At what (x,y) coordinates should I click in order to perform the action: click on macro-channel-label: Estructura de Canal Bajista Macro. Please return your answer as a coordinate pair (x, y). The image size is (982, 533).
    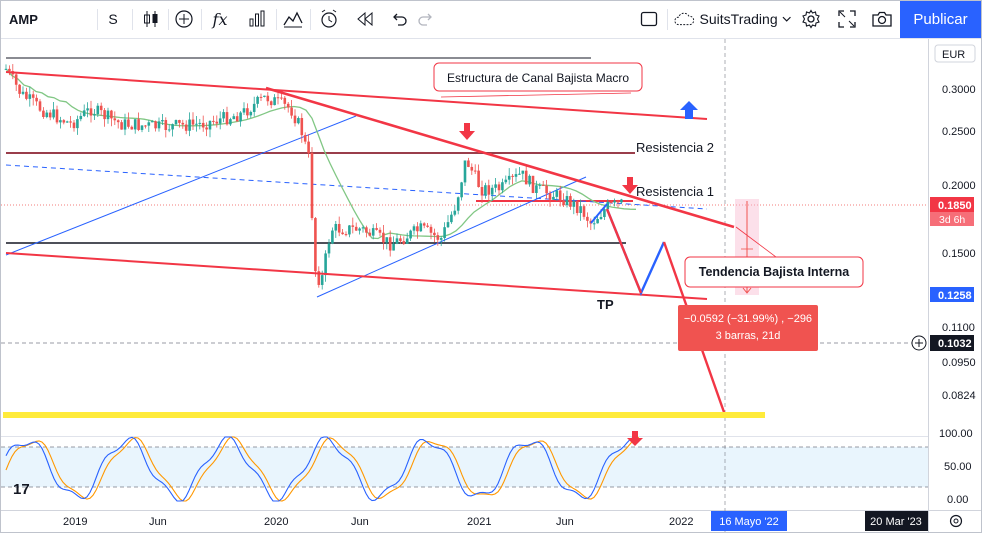
    Looking at the image, I should click on (538, 78).